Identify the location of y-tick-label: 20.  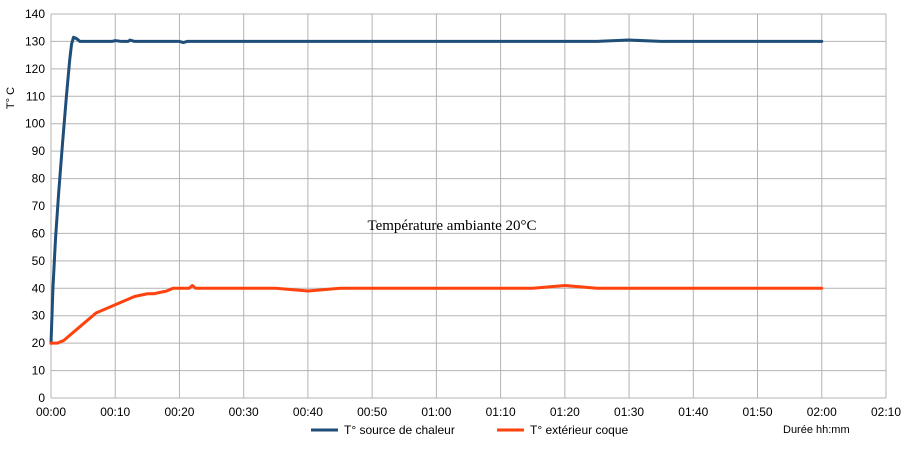
(39, 343).